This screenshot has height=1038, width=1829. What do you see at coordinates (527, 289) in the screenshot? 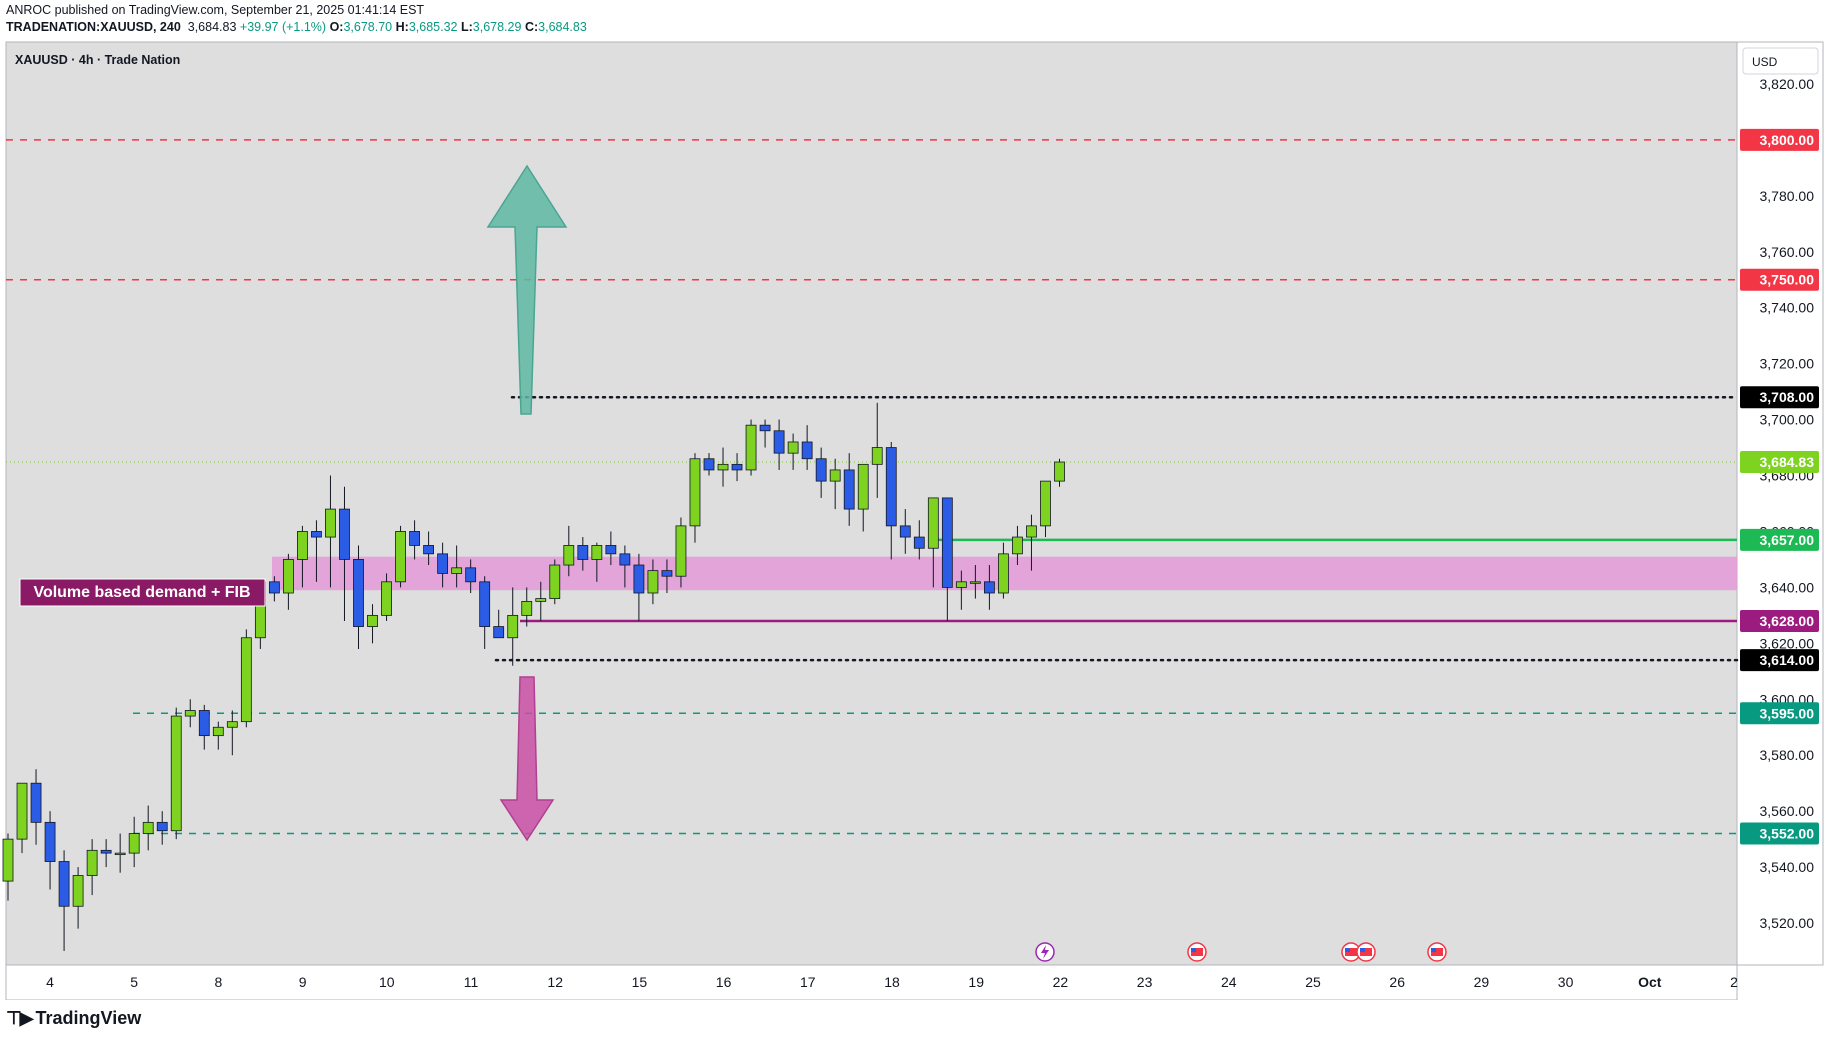
I see `bullish-target-arrow` at bounding box center [527, 289].